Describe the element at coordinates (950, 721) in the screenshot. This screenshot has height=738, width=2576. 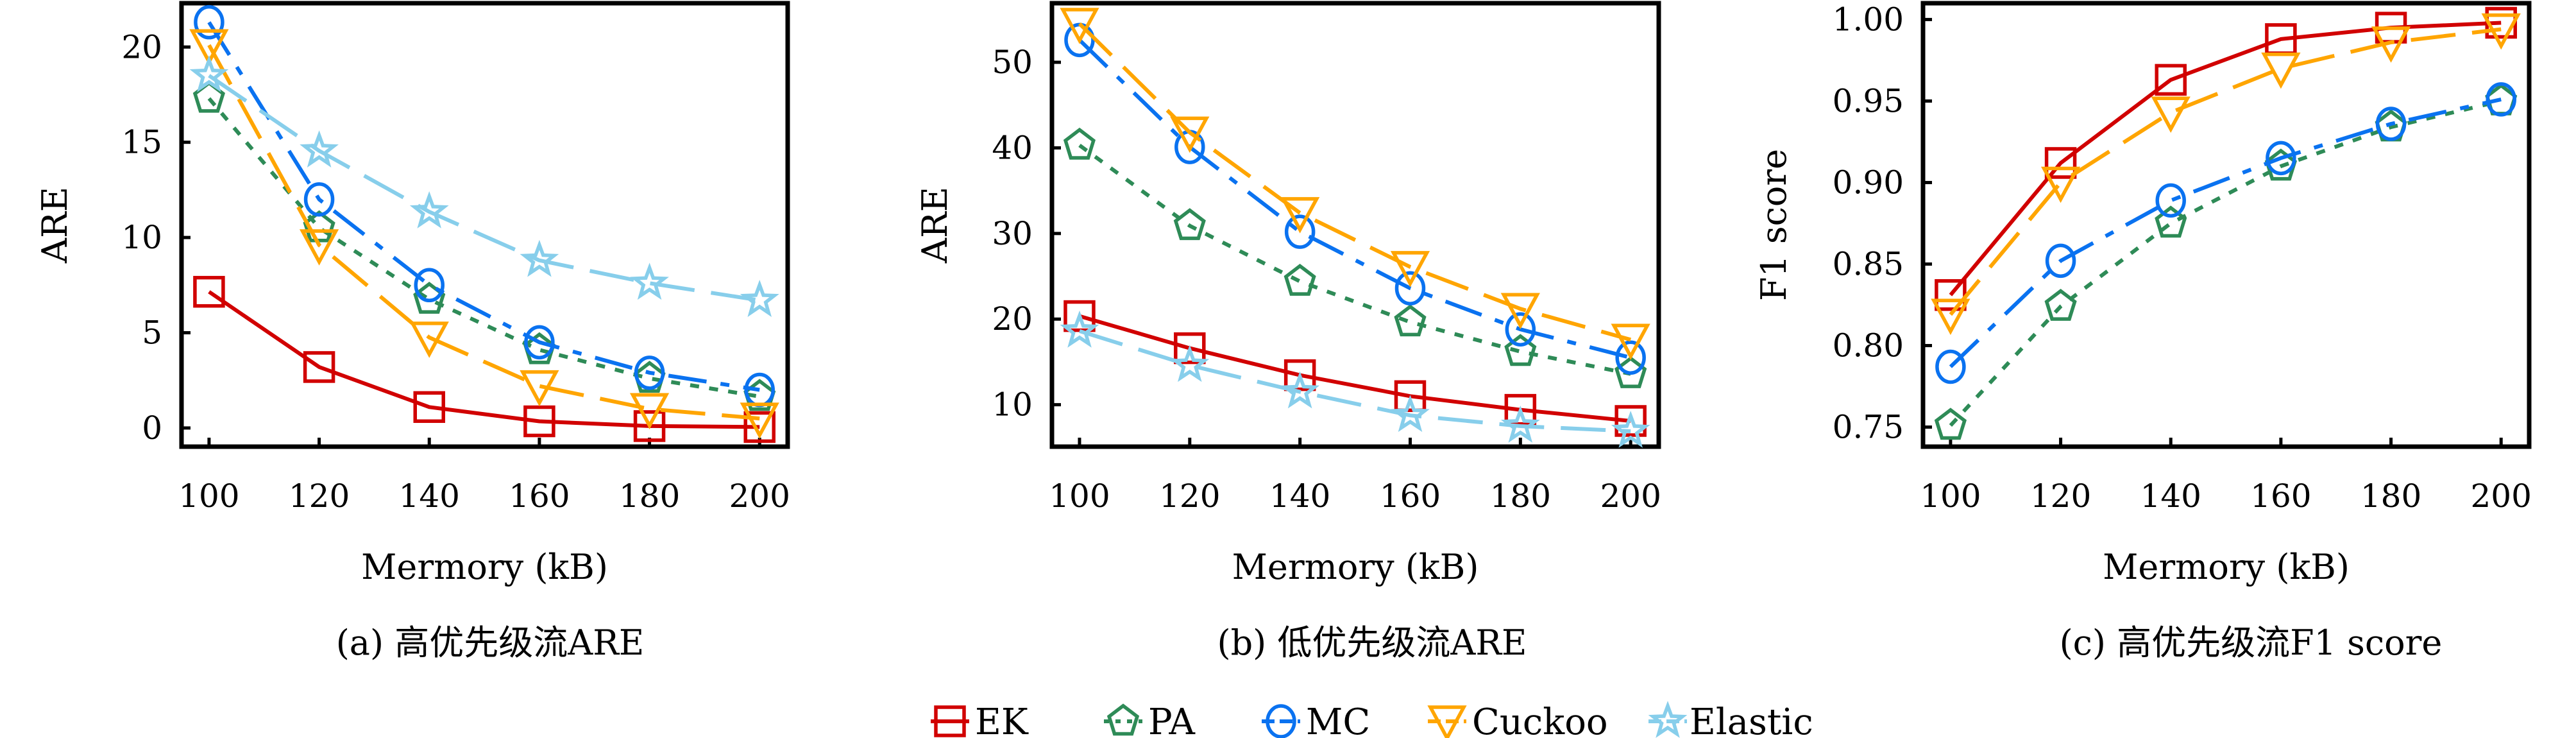
I see `legend-marker-ek` at that location.